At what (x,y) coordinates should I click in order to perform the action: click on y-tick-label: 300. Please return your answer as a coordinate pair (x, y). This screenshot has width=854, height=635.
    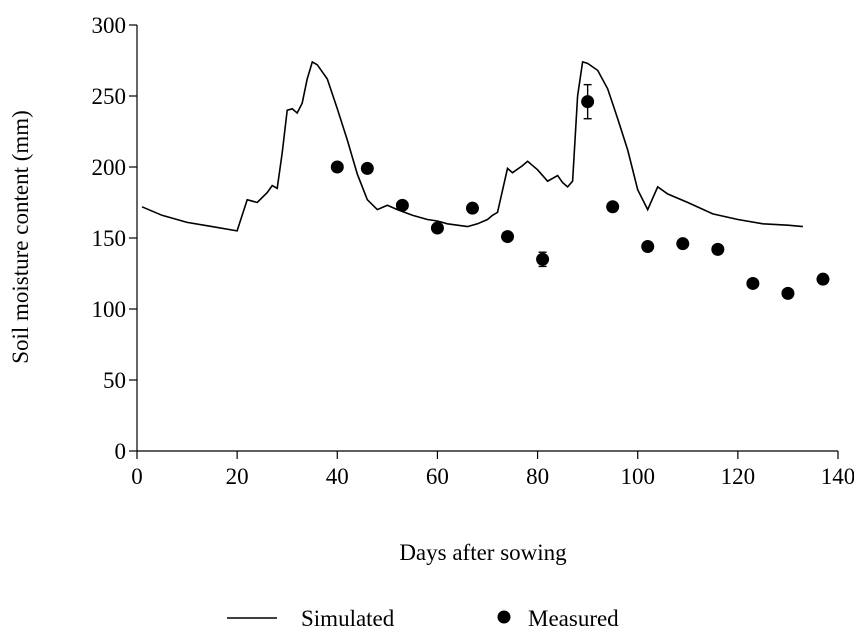
    Looking at the image, I should click on (109, 25).